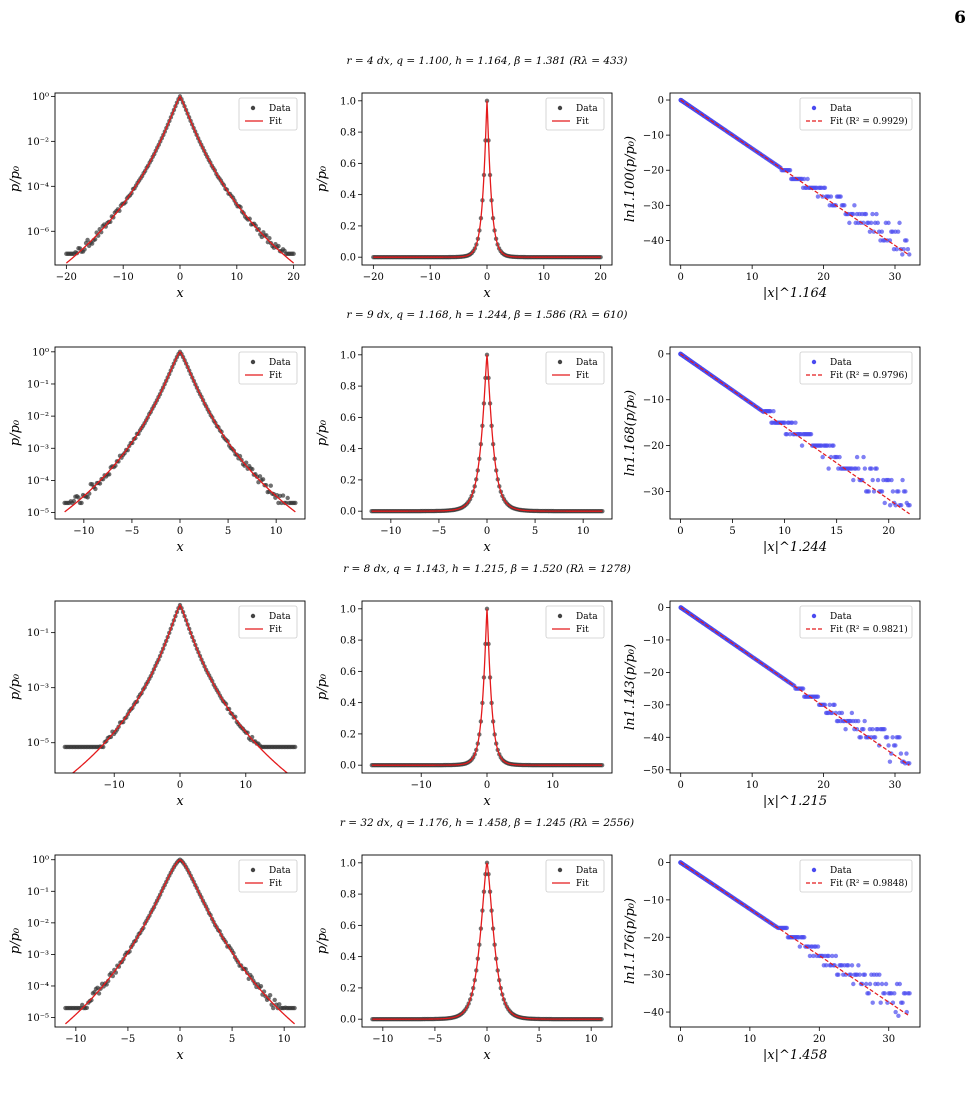 The height and width of the screenshot is (1096, 974). What do you see at coordinates (439, 531) in the screenshot?
I see `x-tick-label: −5` at bounding box center [439, 531].